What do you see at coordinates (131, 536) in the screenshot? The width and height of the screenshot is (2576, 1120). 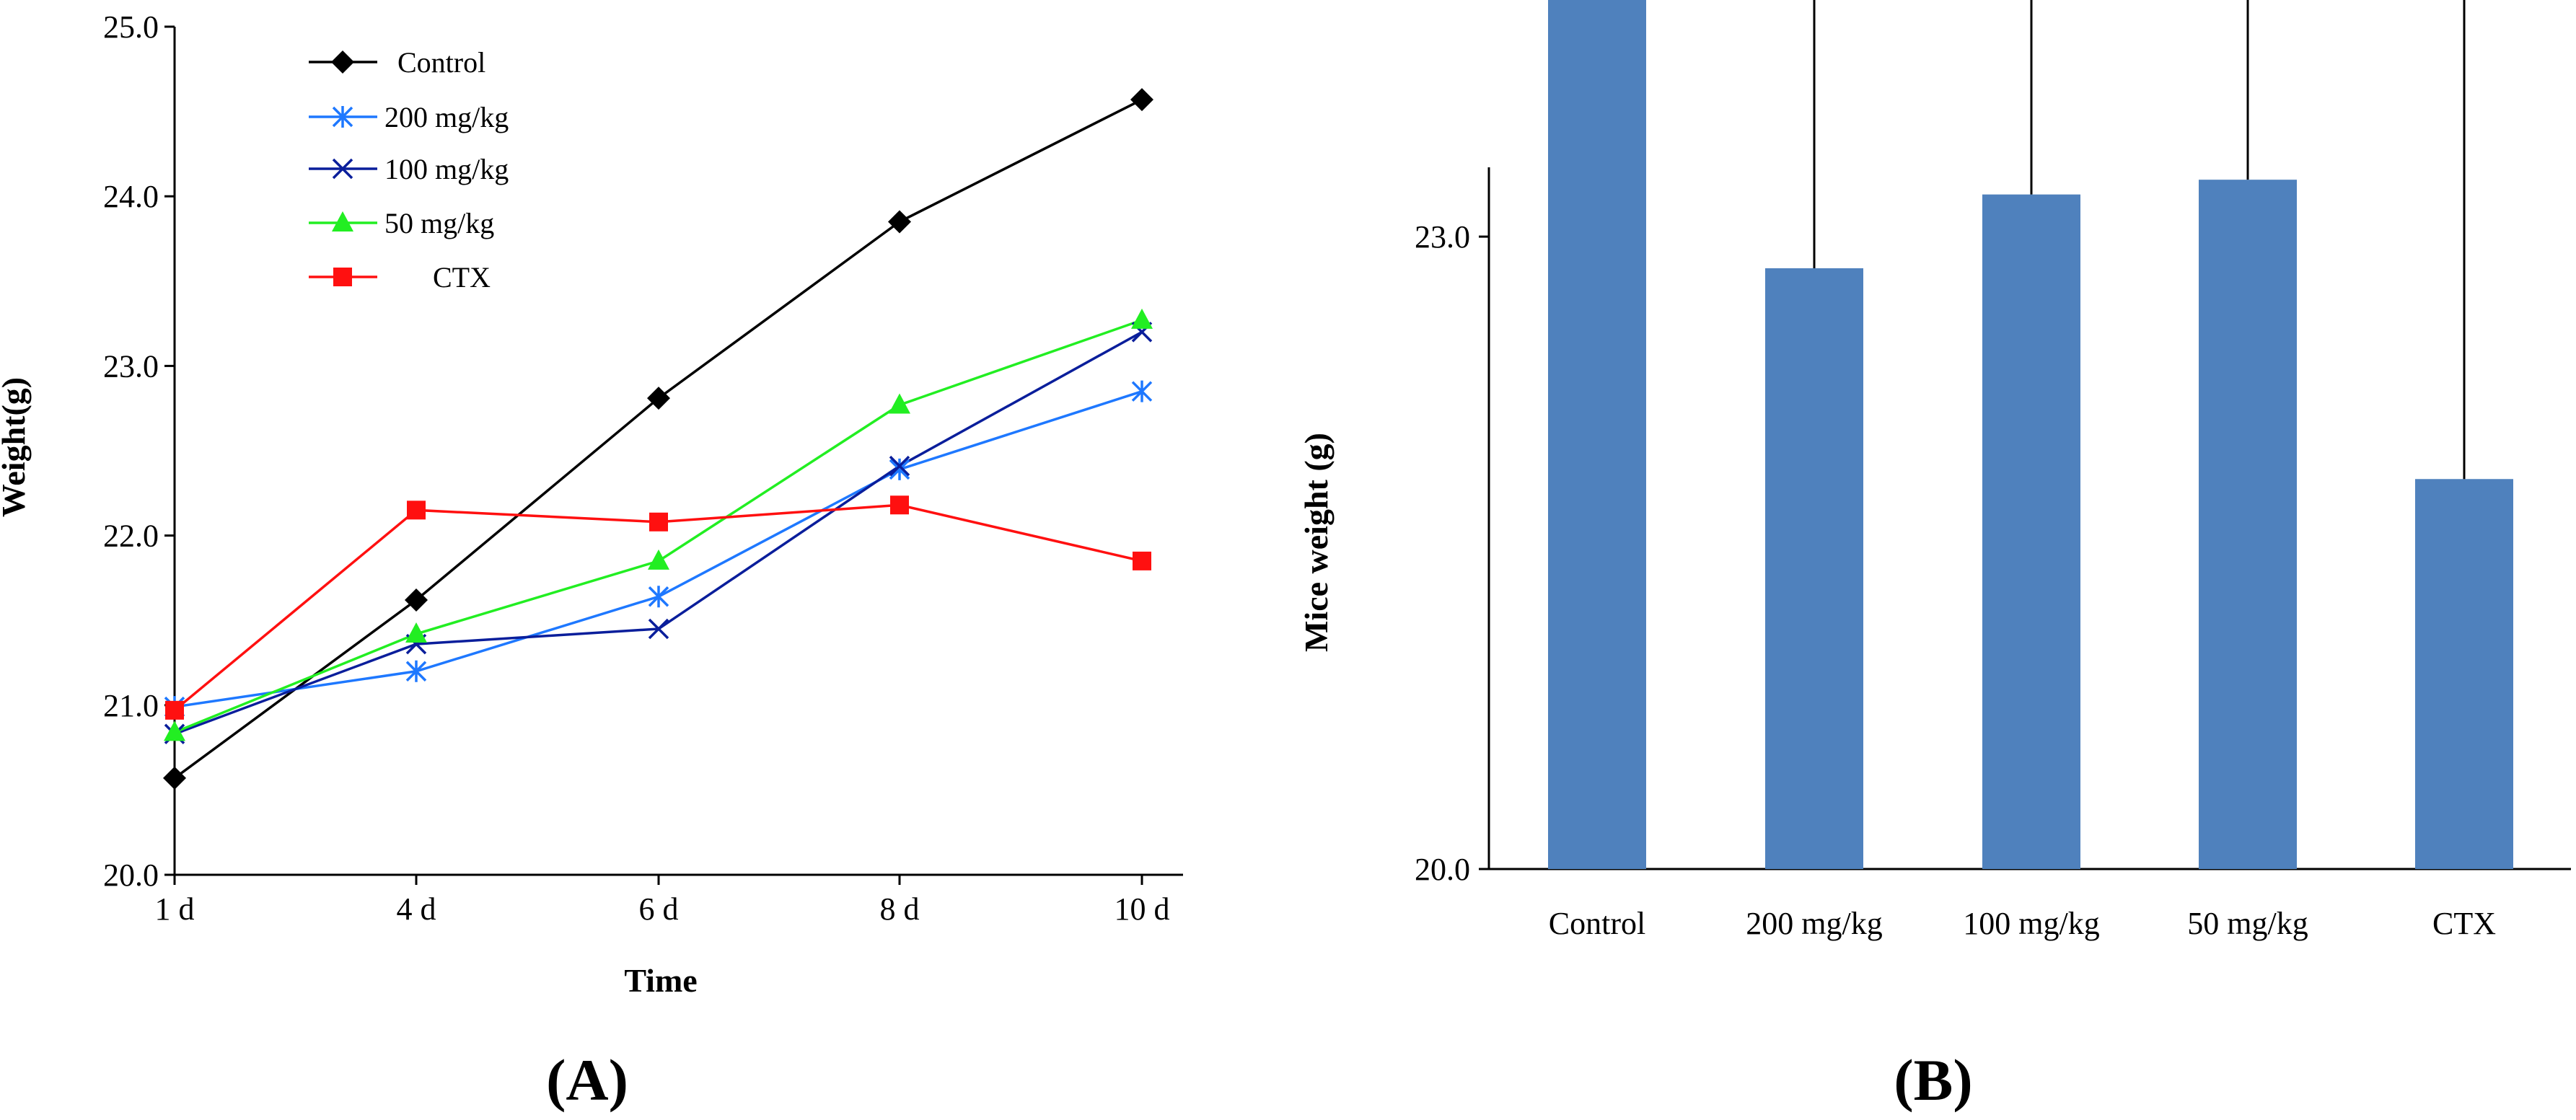 I see `chart-a-y-tick-label: 22.0` at bounding box center [131, 536].